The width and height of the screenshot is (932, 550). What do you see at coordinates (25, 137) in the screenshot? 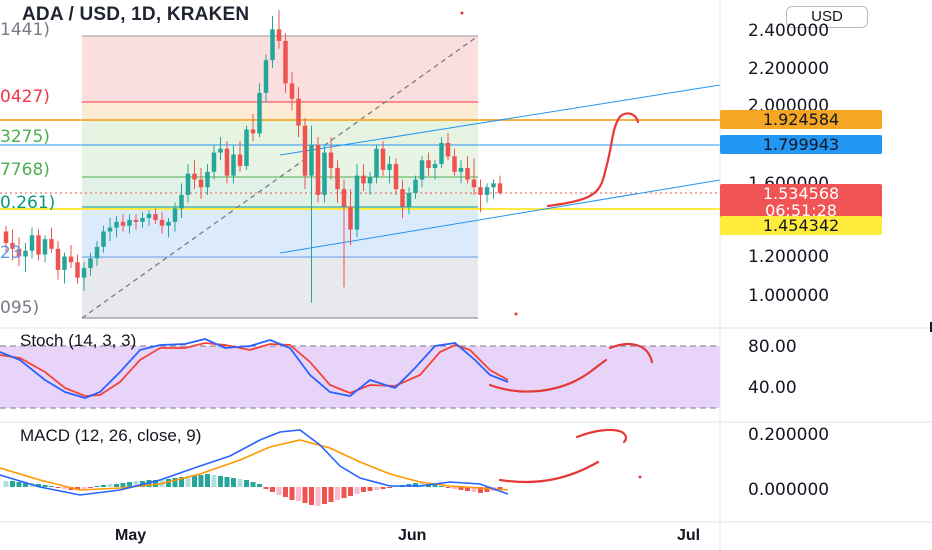
I see `fib-label: 3275)` at bounding box center [25, 137].